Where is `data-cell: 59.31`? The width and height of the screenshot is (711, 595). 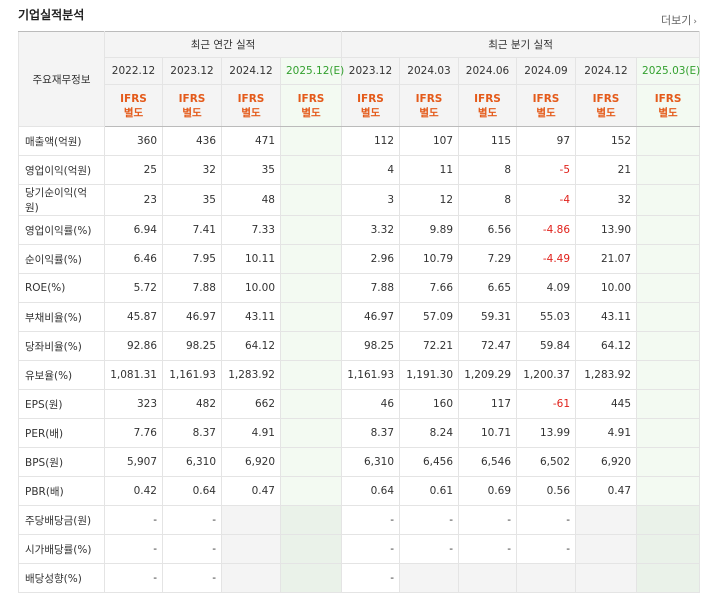 data-cell: 59.31 is located at coordinates (488, 317).